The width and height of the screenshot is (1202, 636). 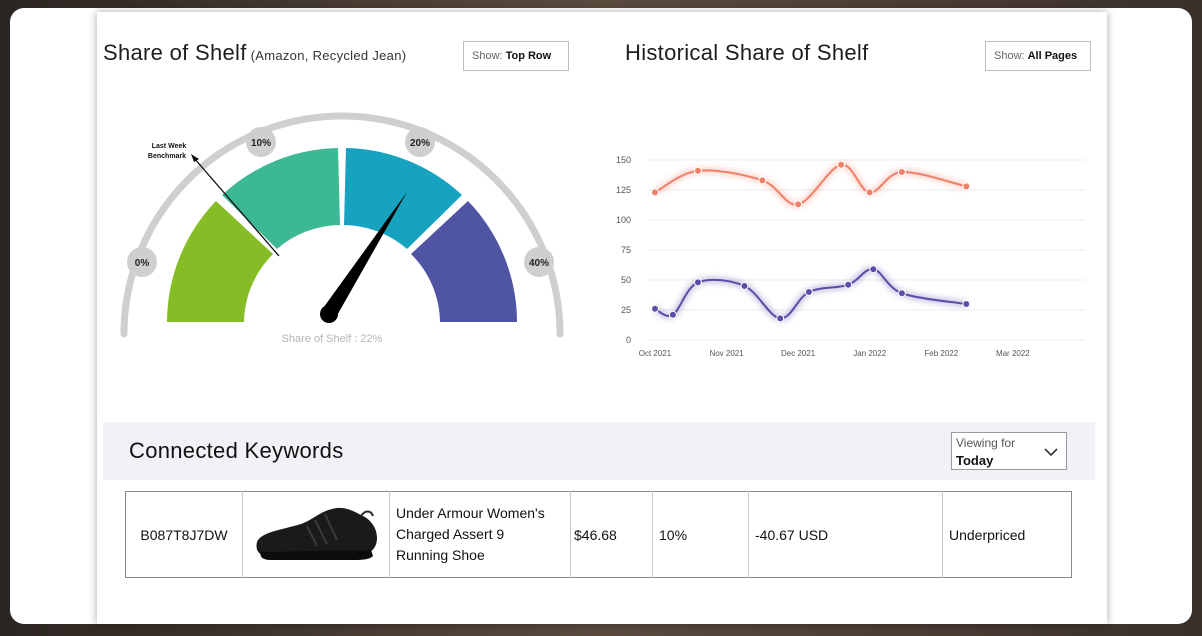 I want to click on history-show-select: Show: All Pages, so click(x=1038, y=56).